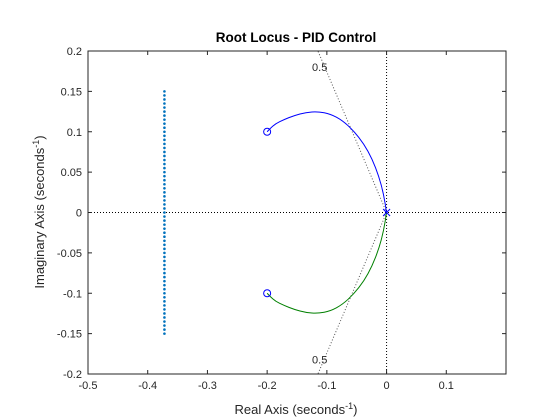 This screenshot has height=420, width=560. What do you see at coordinates (387, 386) in the screenshot?
I see `x-tick-label: 0` at bounding box center [387, 386].